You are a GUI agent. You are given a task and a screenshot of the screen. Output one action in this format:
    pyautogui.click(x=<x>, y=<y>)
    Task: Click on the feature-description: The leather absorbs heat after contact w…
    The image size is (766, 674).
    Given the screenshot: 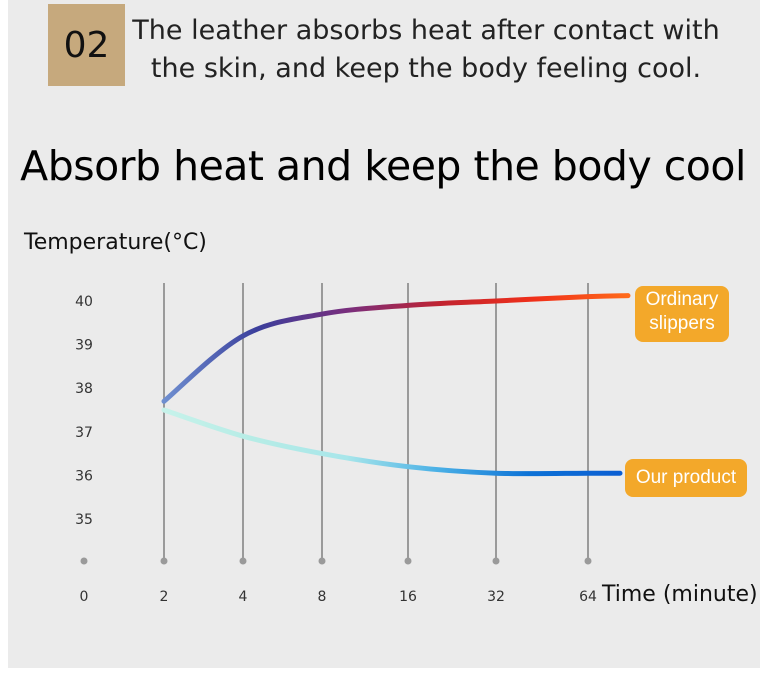 What is the action you would take?
    pyautogui.click(x=426, y=50)
    